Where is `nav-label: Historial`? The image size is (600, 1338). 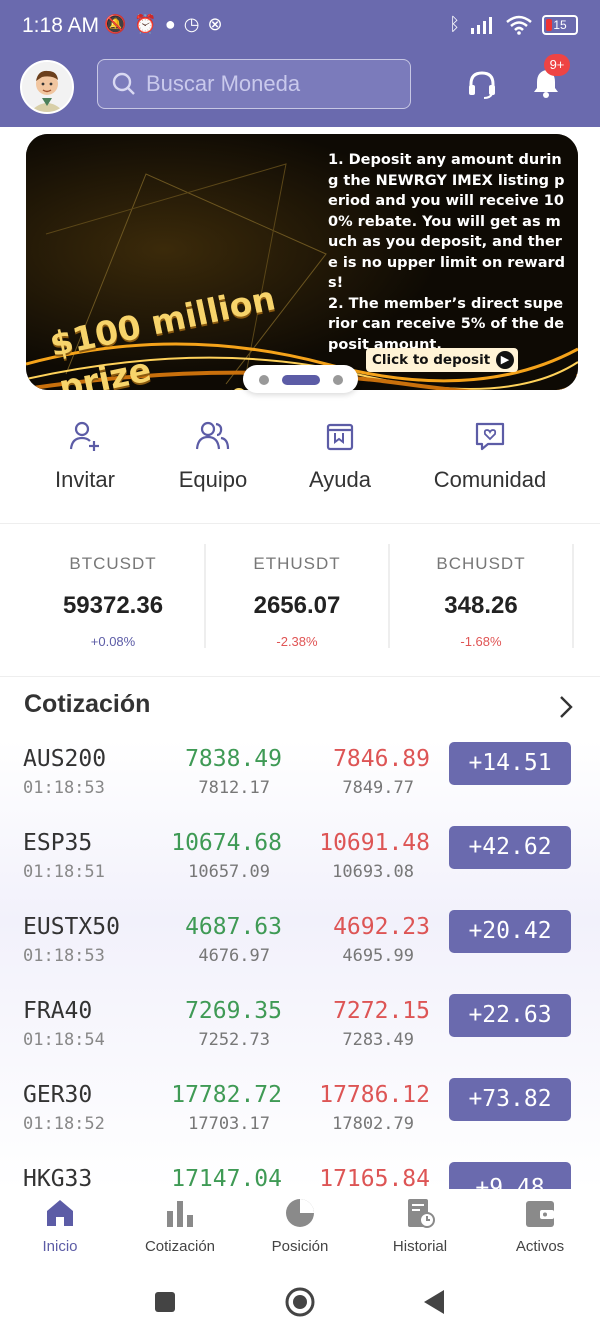
nav-label: Historial is located at coordinates (420, 1246).